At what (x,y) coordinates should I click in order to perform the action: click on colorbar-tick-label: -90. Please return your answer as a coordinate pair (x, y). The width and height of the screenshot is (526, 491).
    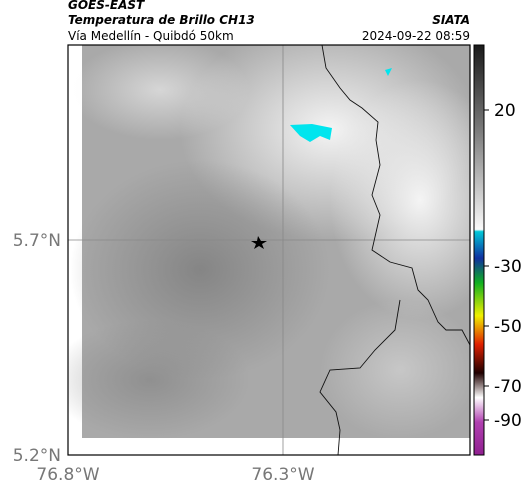
    Looking at the image, I should click on (508, 421).